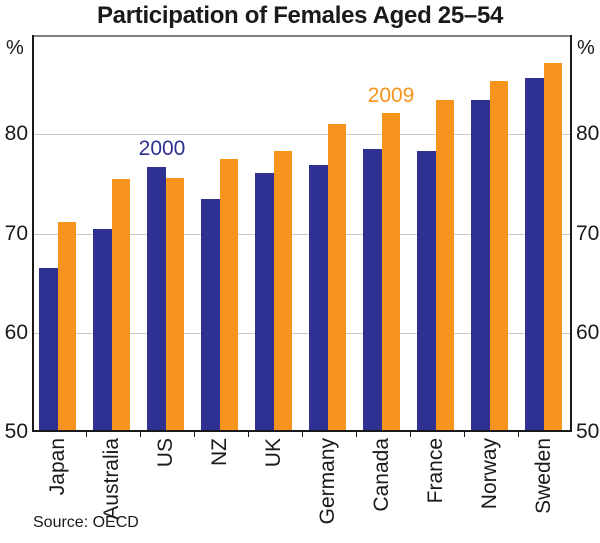  I want to click on bar-us-2000, so click(156, 298).